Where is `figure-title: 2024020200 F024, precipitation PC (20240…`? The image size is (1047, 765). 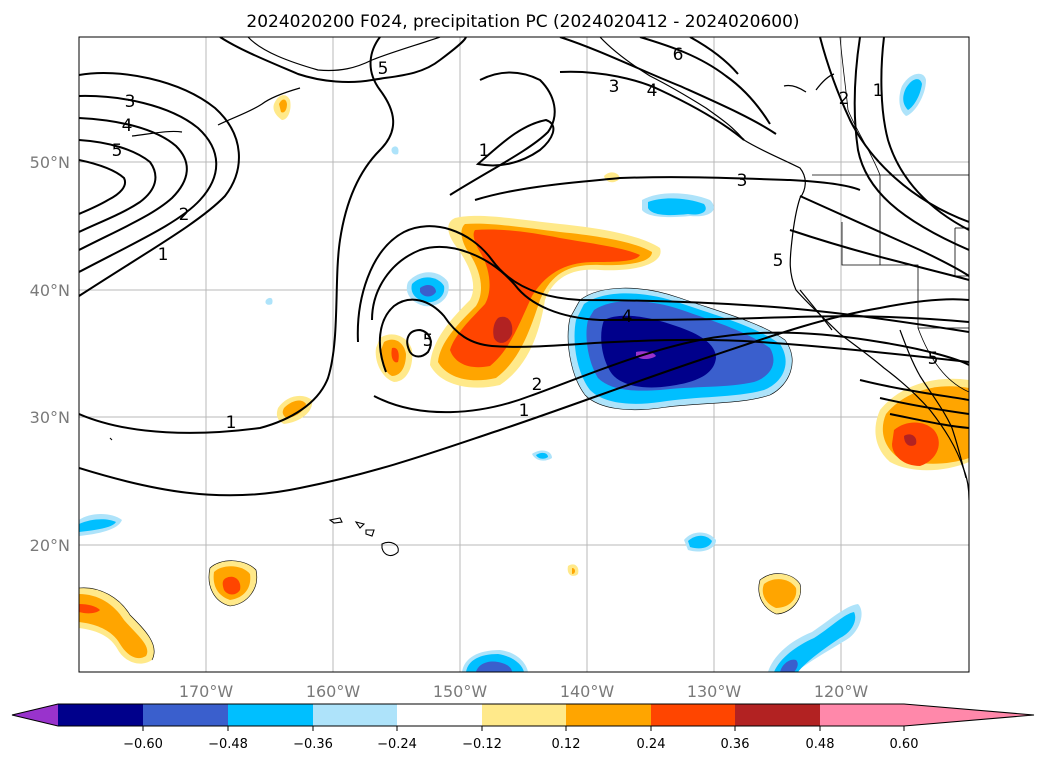 figure-title: 2024020200 F024, precipitation PC (20240… is located at coordinates (522, 22).